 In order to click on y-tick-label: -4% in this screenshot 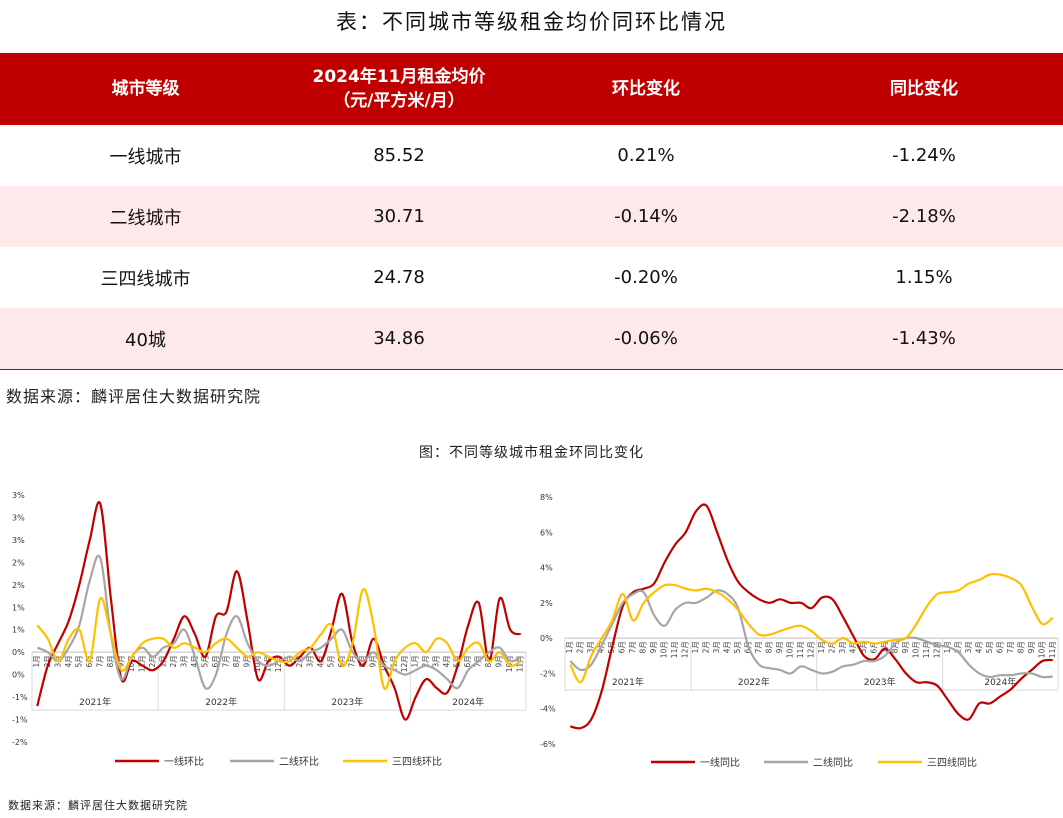, I will do `click(548, 709)`.